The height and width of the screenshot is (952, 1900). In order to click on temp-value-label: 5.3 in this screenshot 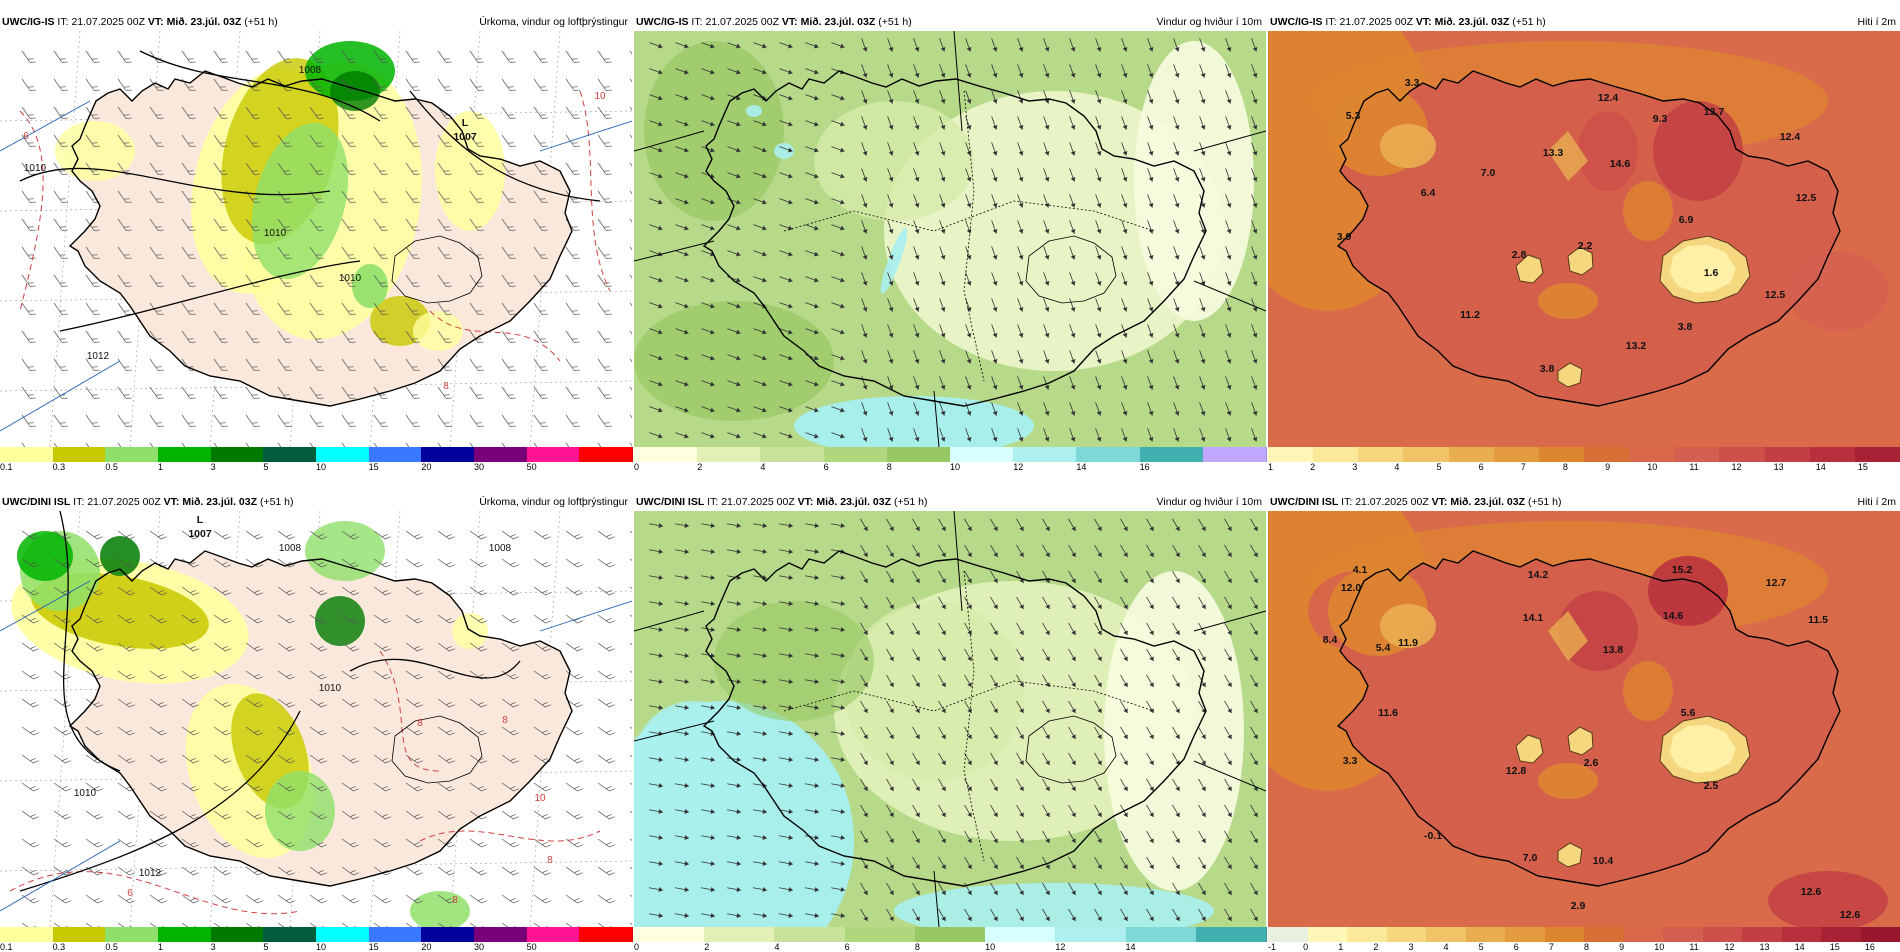, I will do `click(1353, 116)`.